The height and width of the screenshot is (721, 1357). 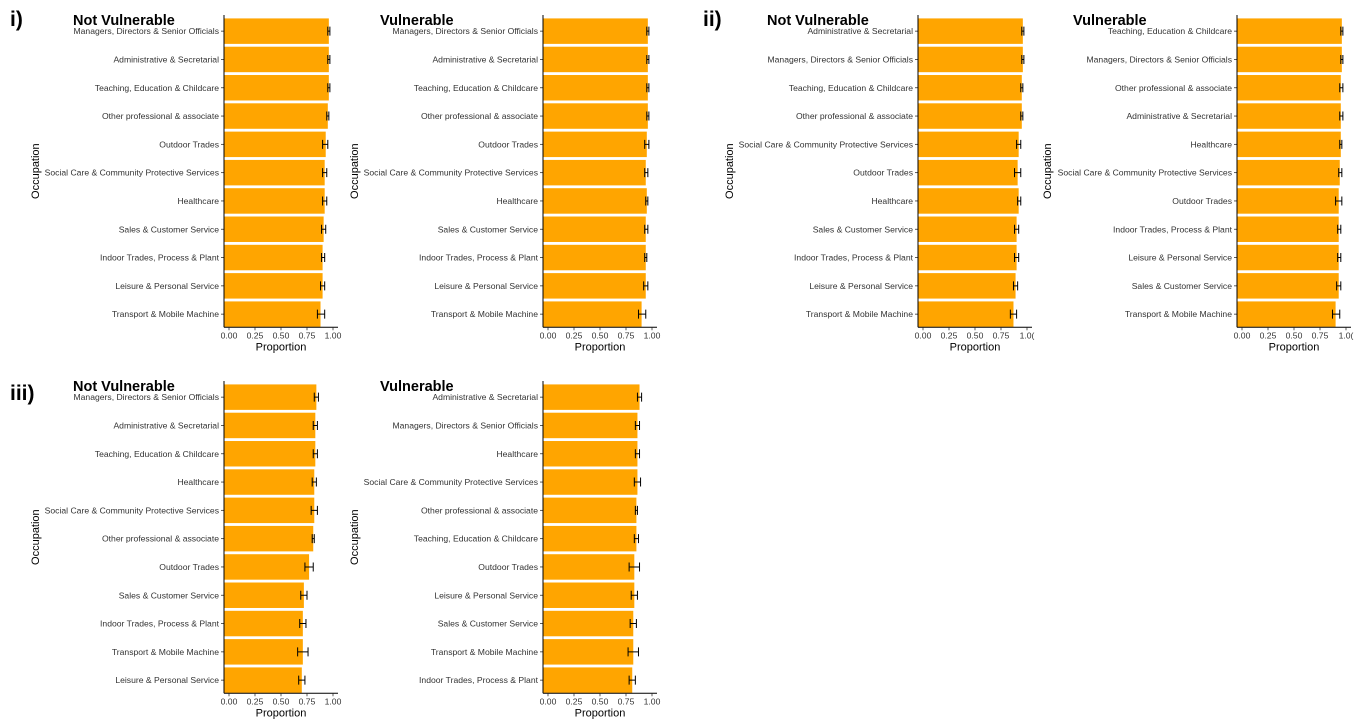 I want to click on x-tick-label: 1.00, so click(x=652, y=701).